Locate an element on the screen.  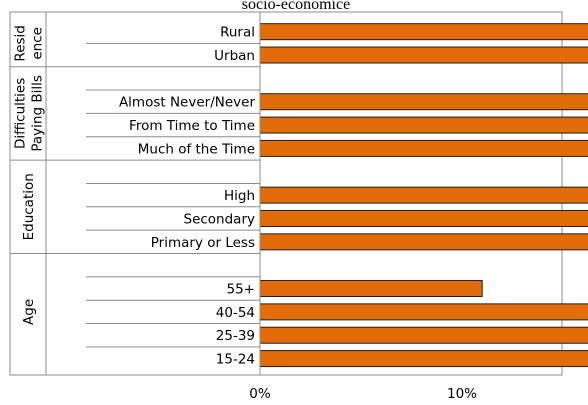
group-label: Education is located at coordinates (29, 206).